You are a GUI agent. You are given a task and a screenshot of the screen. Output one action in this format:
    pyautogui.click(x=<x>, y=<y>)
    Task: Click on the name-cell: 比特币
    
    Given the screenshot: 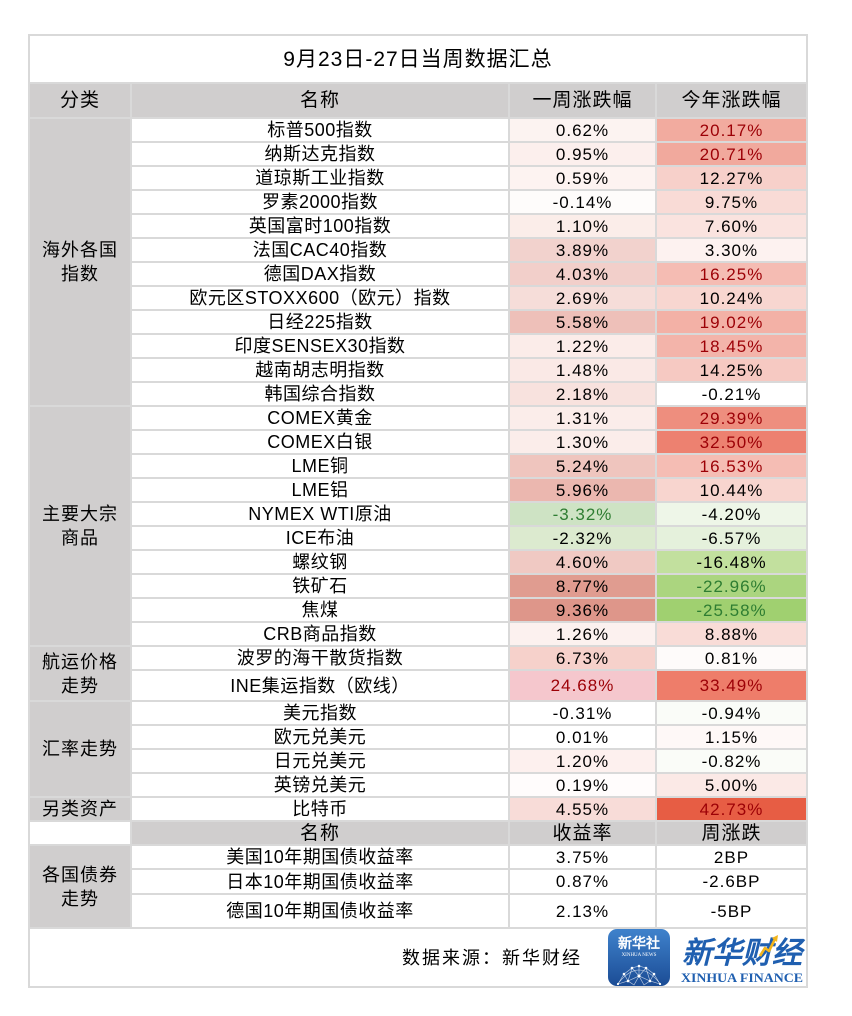 What is the action you would take?
    pyautogui.click(x=320, y=809)
    